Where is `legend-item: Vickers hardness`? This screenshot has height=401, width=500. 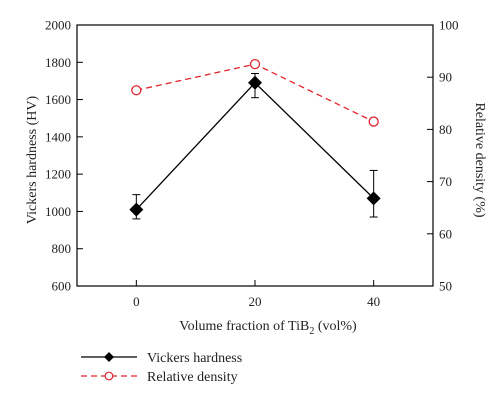
legend-item: Vickers hardness is located at coordinates (161, 358).